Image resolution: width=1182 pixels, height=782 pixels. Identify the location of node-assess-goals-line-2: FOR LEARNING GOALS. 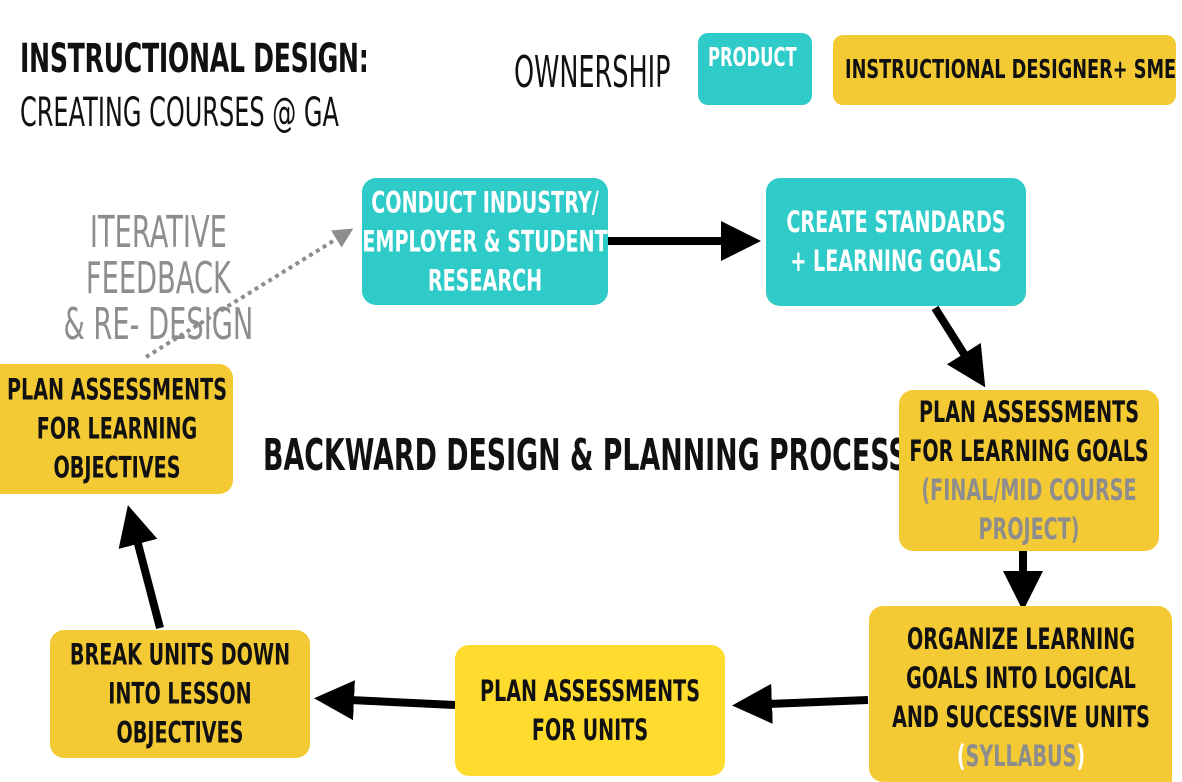
(1029, 450).